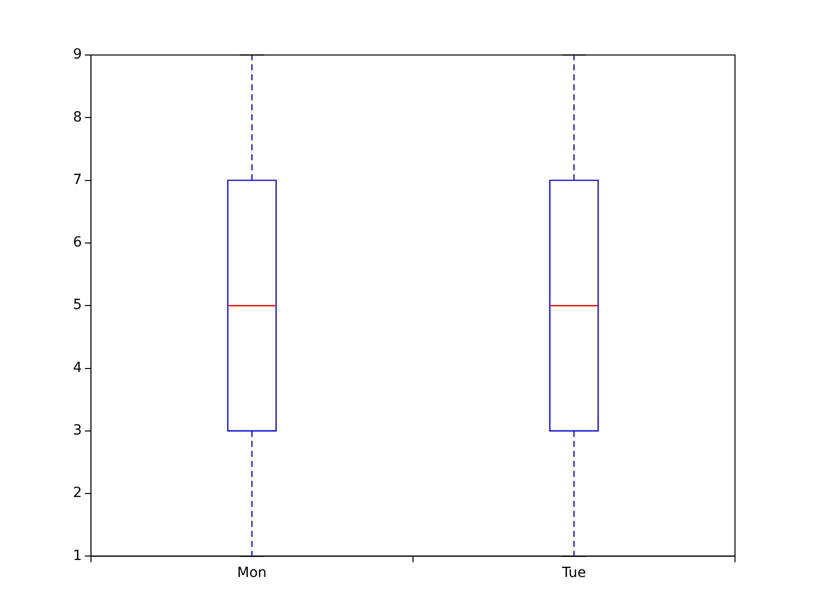  What do you see at coordinates (77, 54) in the screenshot?
I see `y-tick-label: 9` at bounding box center [77, 54].